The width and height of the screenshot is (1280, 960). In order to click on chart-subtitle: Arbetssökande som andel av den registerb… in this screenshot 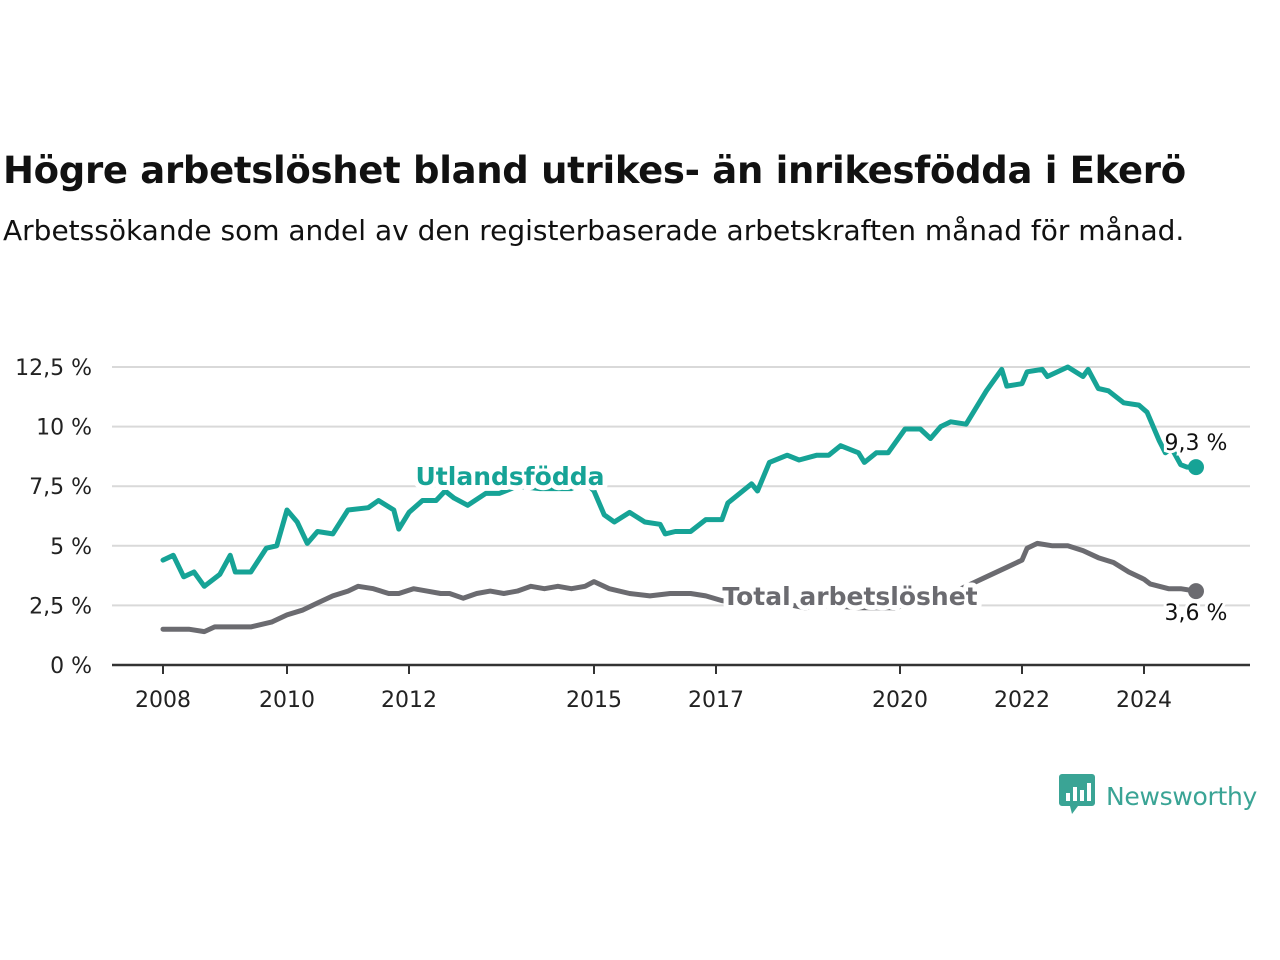, I will do `click(594, 230)`.